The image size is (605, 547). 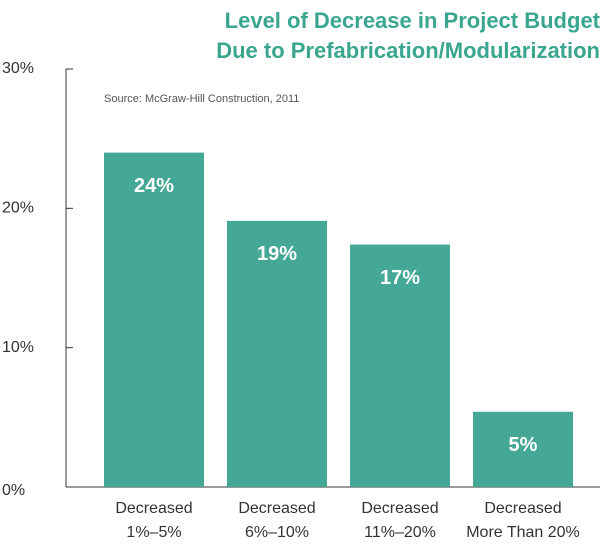 I want to click on chart-title: Level of Decrease in Project Budget, so click(x=413, y=20).